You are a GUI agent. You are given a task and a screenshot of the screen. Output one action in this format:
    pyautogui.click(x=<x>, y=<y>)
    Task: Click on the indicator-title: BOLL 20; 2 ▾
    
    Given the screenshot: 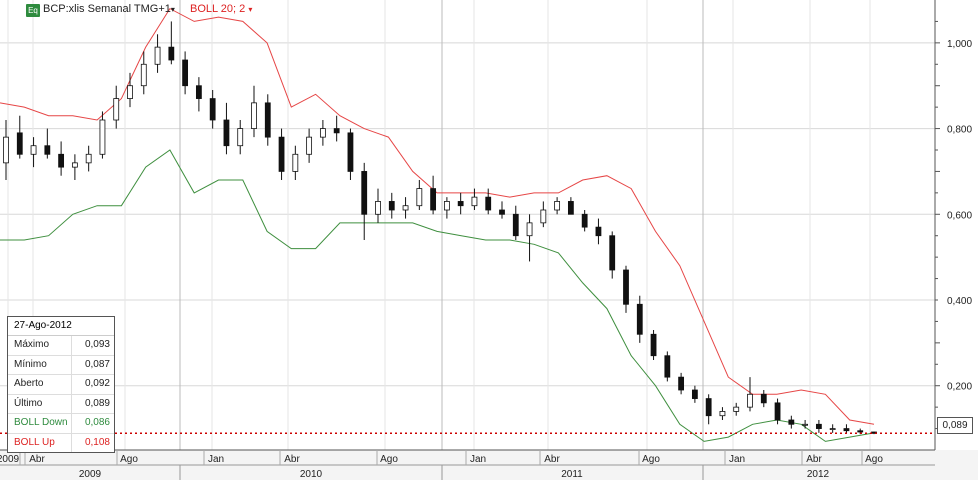 What is the action you would take?
    pyautogui.click(x=221, y=9)
    